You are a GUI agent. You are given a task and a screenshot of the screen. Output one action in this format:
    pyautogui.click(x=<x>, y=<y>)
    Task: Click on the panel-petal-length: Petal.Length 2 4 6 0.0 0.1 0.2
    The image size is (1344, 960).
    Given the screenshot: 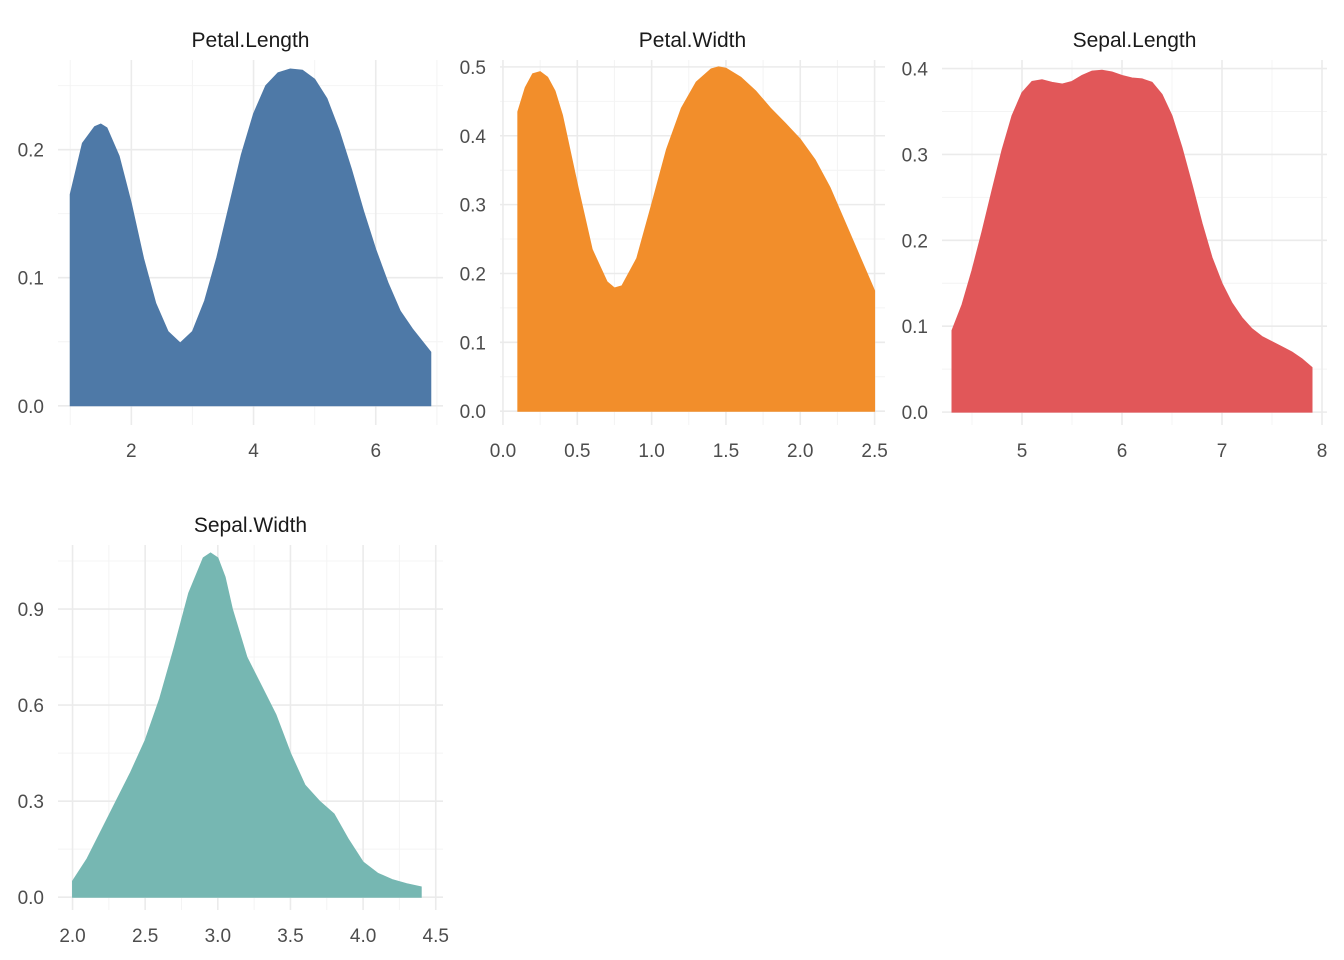 What is the action you would take?
    pyautogui.click(x=230, y=245)
    